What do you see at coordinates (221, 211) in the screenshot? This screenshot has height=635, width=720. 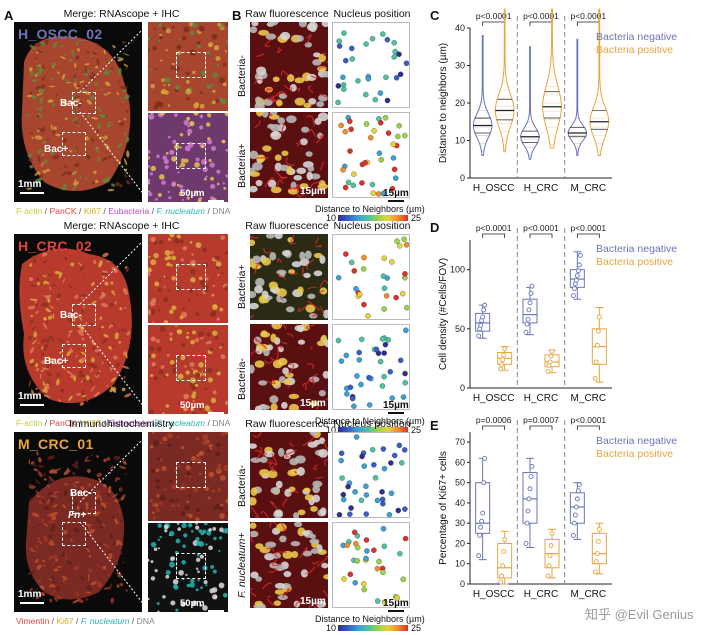 I see `channel-legend-item: DNA` at bounding box center [221, 211].